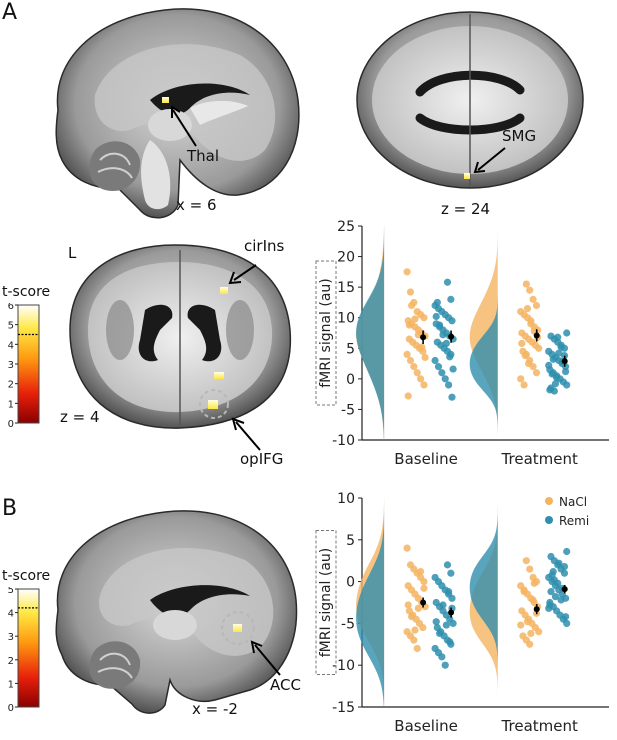 The width and height of the screenshot is (617, 740). Describe the element at coordinates (350, 583) in the screenshot. I see `y-tick-label: 0` at that location.